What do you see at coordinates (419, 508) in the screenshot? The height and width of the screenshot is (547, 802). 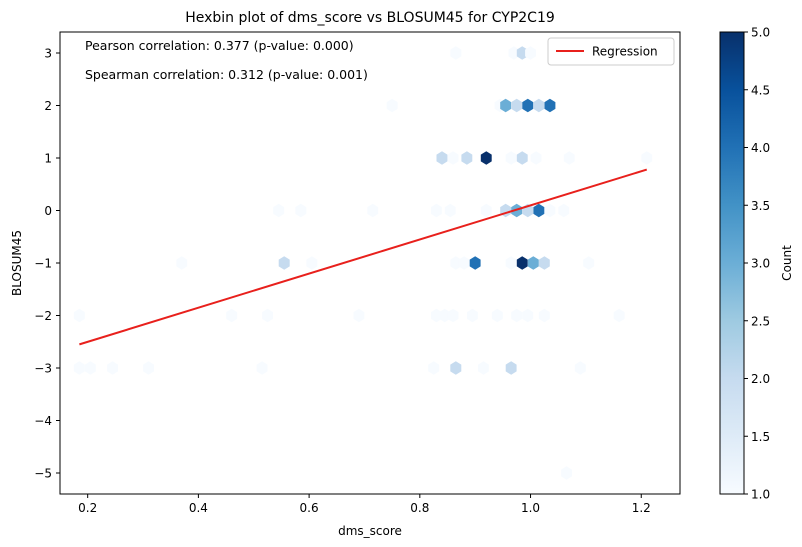 I see `x-tick-label: 0.8` at bounding box center [419, 508].